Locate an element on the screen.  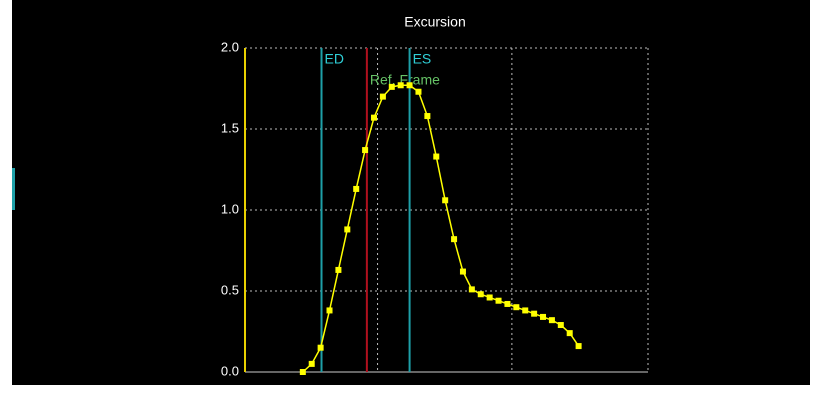
y-tick-label: 0.0 is located at coordinates (230, 370).